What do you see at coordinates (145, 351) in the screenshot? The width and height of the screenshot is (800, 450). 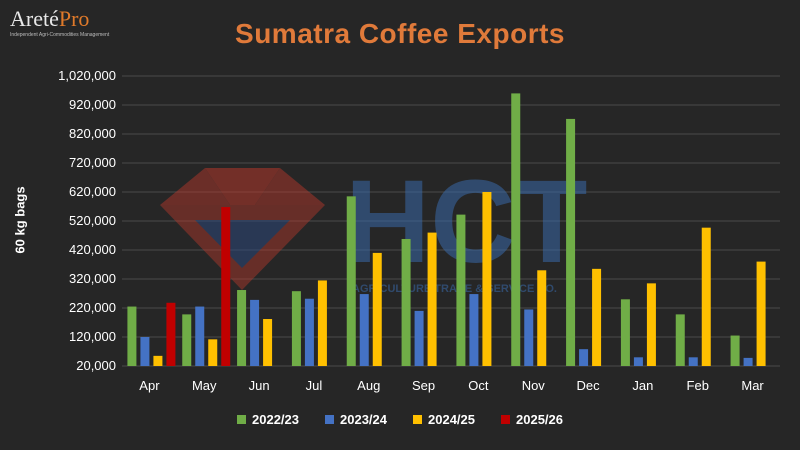 I see `bar-2023-24-apr` at bounding box center [145, 351].